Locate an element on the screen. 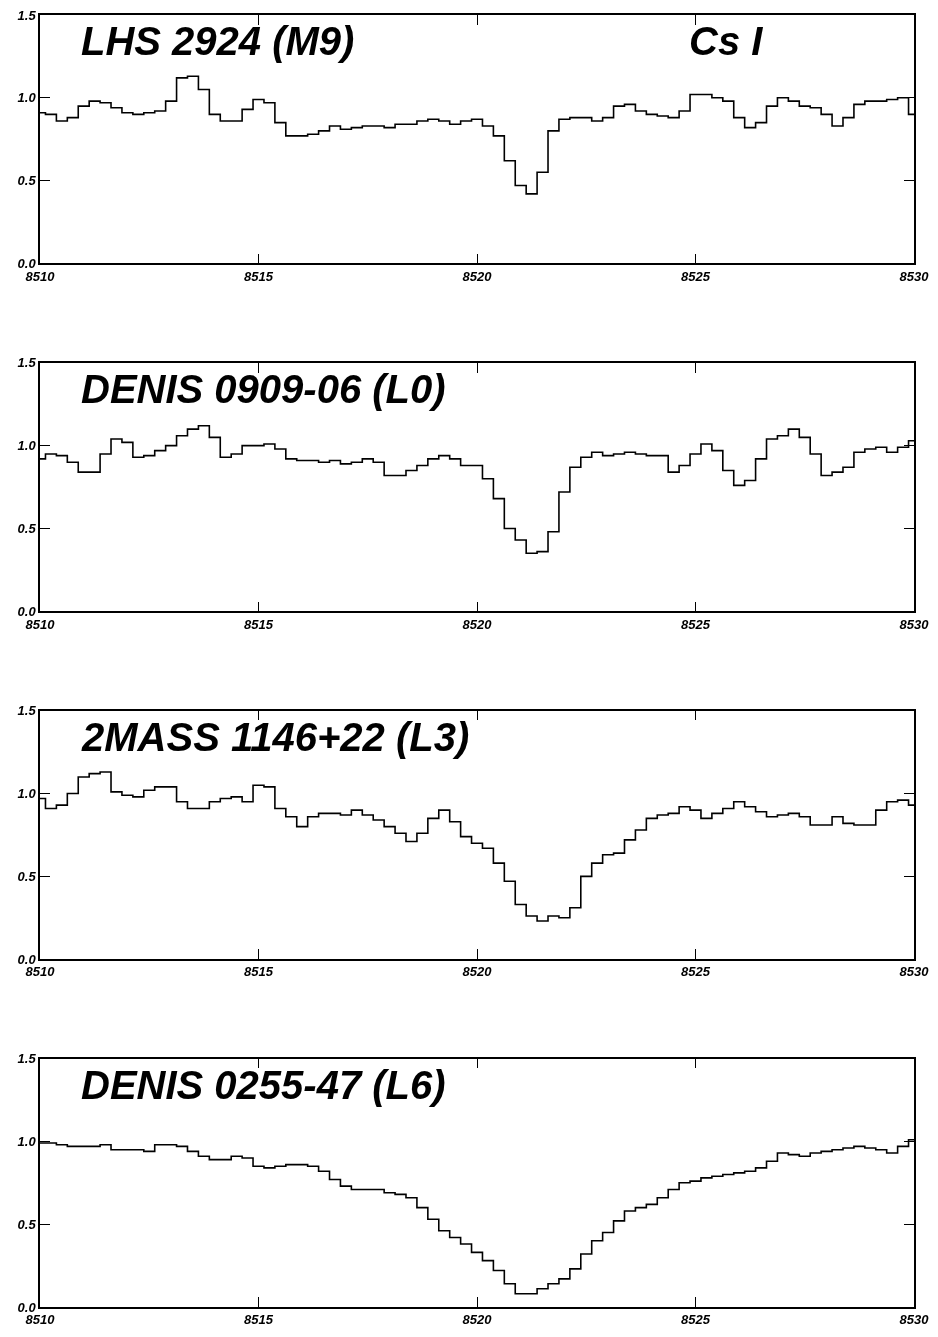 The width and height of the screenshot is (938, 1337). chart-title: LHS 2924 (M9) is located at coordinates (218, 41).